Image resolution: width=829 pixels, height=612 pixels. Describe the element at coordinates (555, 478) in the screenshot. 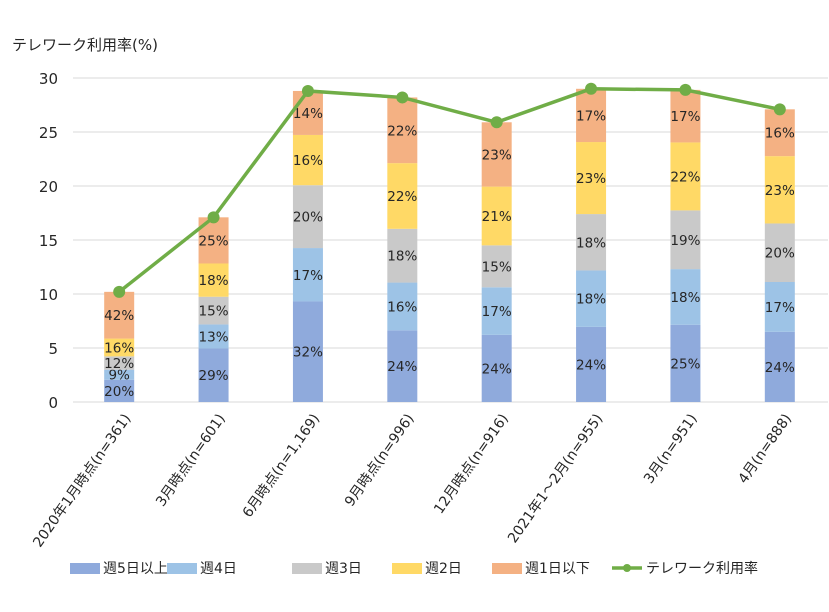

I see `x-tick-label: 2021年1～2月(n=955)` at that location.